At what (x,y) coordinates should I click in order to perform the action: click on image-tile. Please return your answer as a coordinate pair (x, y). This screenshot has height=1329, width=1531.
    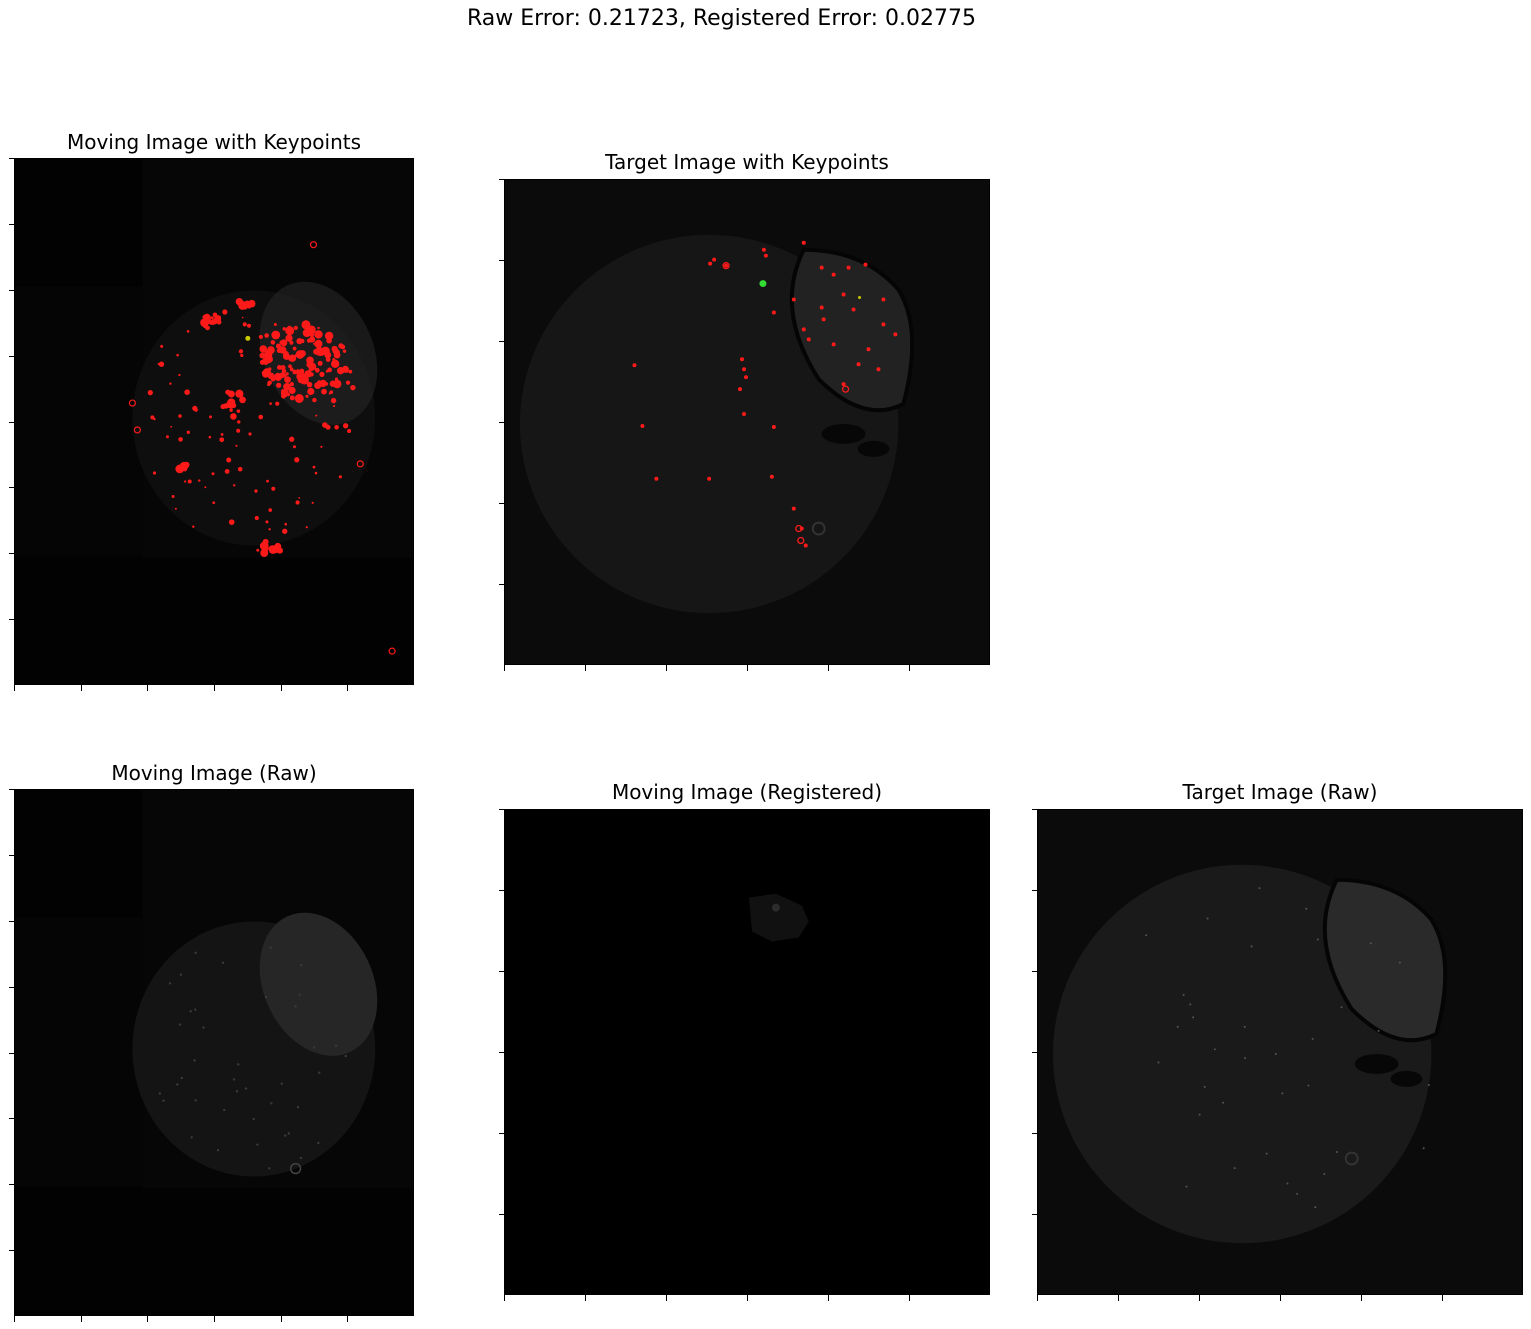
    Looking at the image, I should click on (79, 421).